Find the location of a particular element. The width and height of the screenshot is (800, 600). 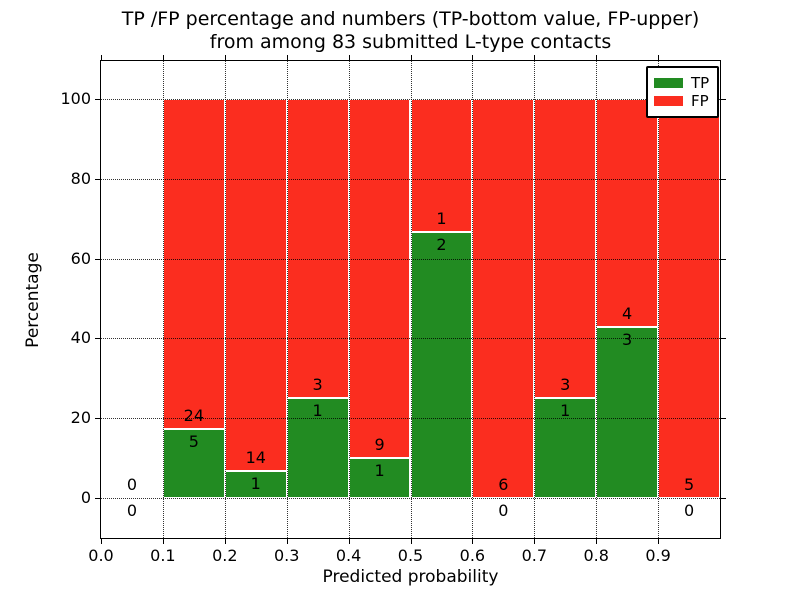

y-tick-label: 100 is located at coordinates (75, 98).